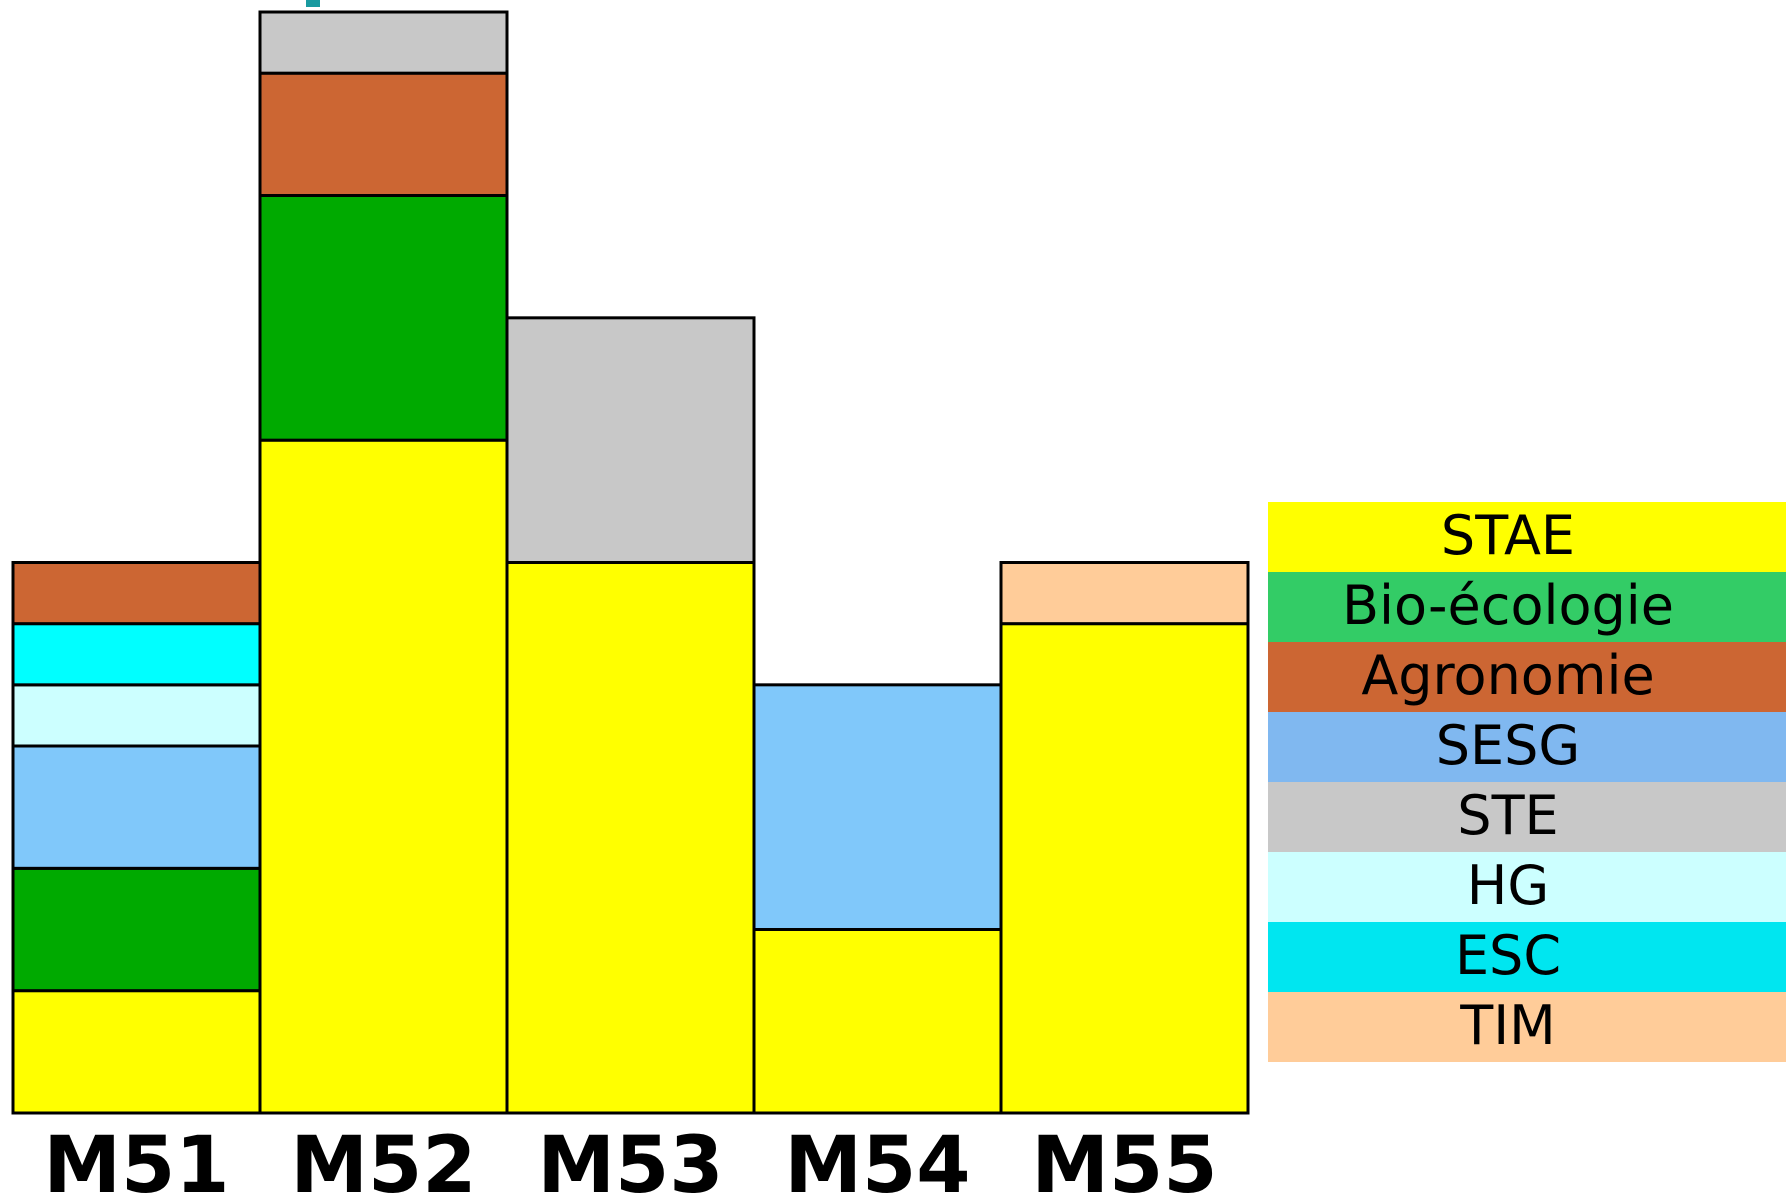 The image size is (1786, 1202). I want to click on legend-swatch-hg, so click(1527, 887).